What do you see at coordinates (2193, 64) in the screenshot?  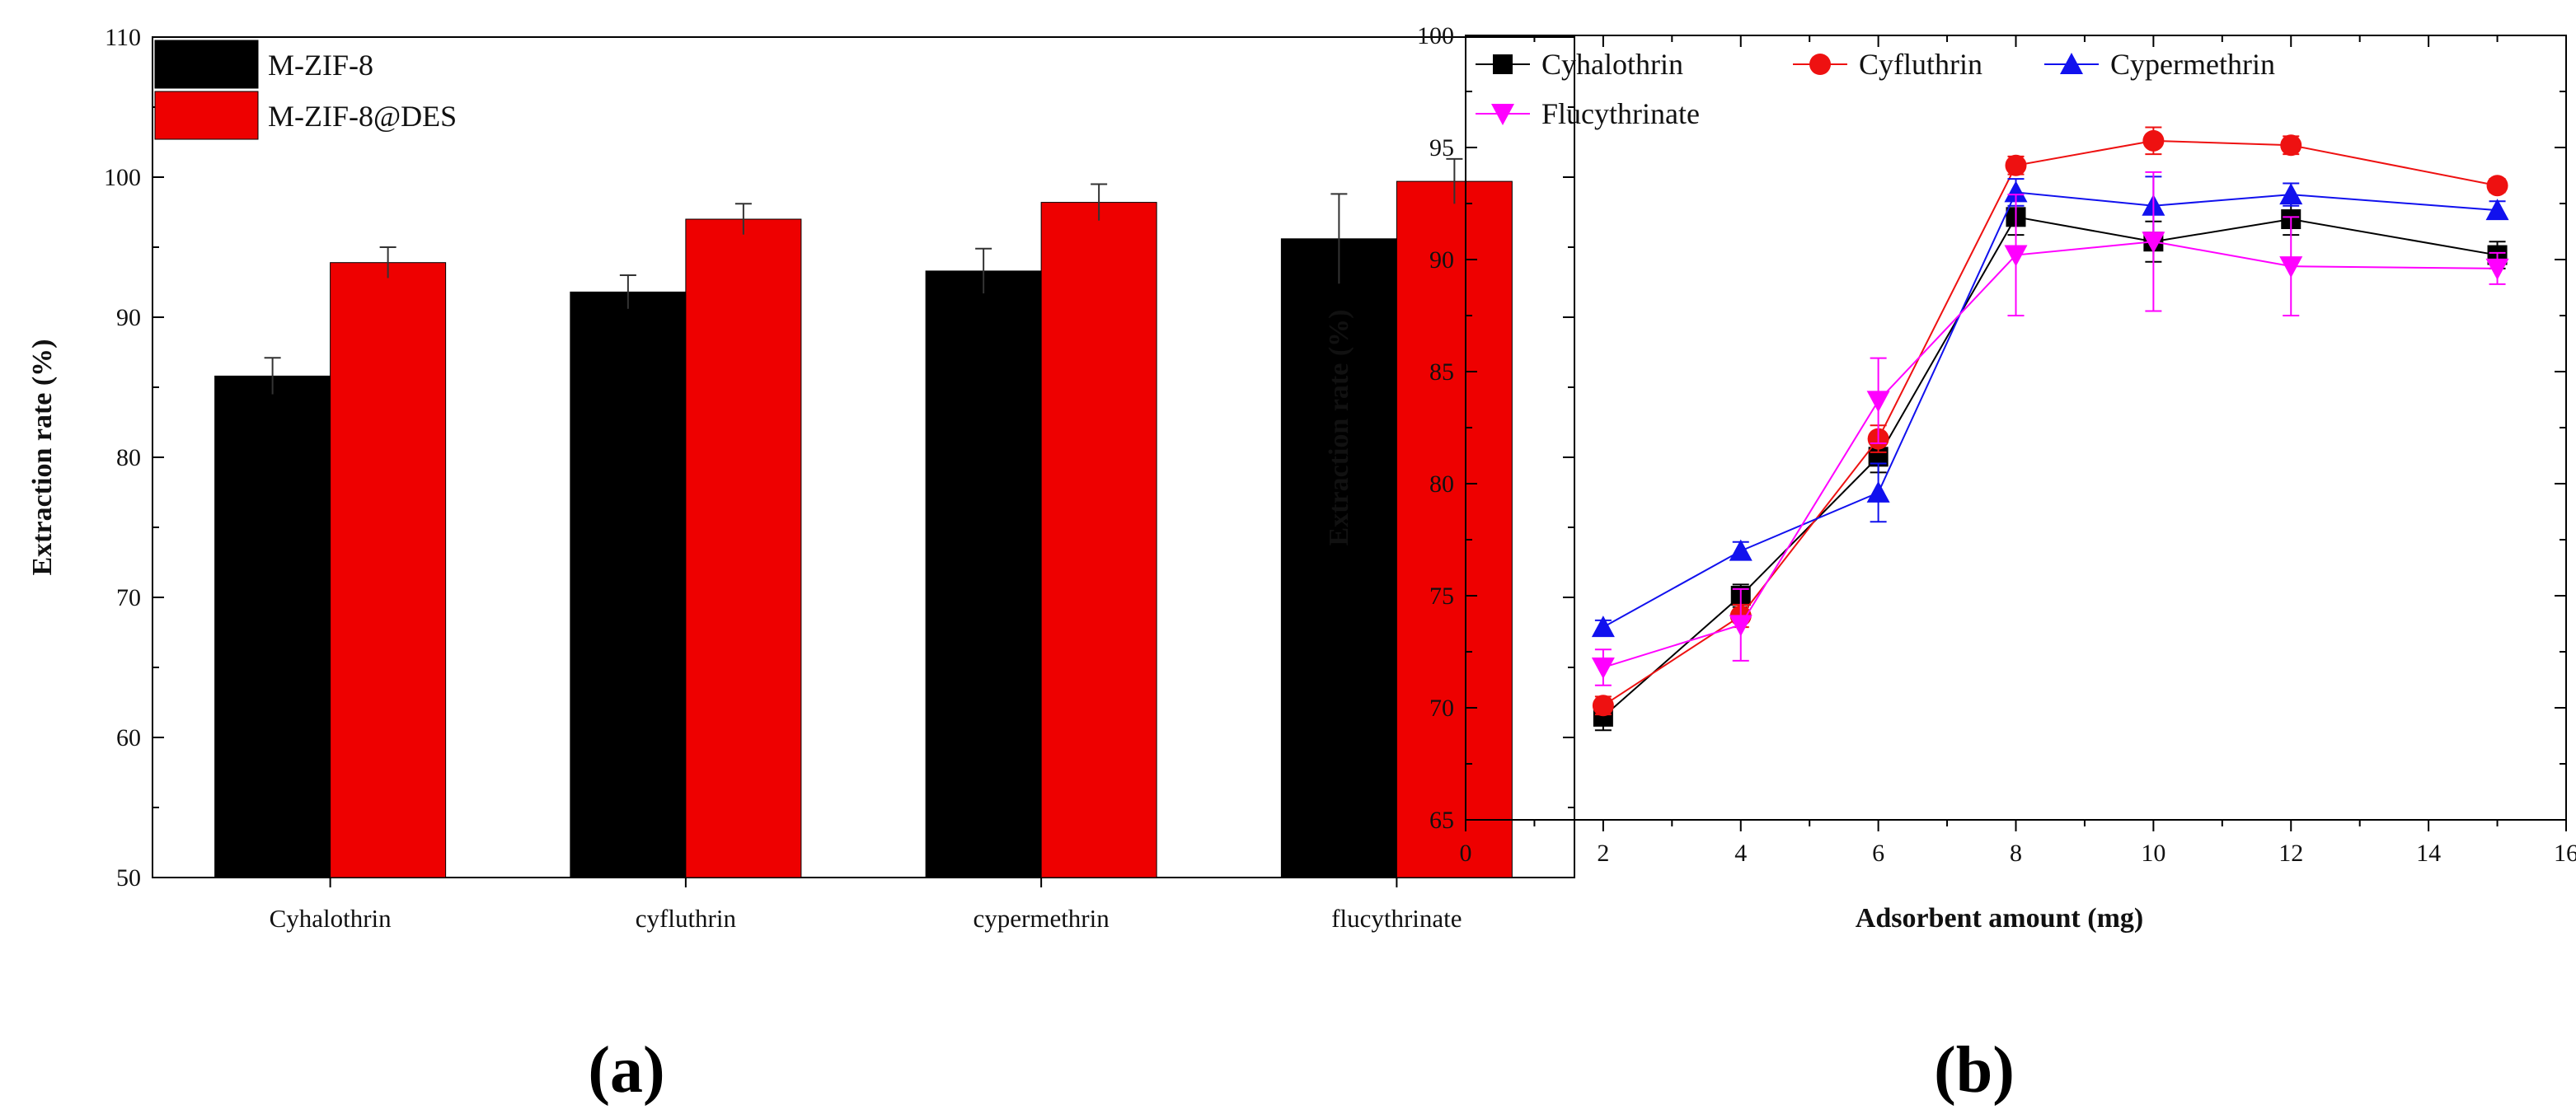 I see `panel-b-legend-label: Cypermethrin` at bounding box center [2193, 64].